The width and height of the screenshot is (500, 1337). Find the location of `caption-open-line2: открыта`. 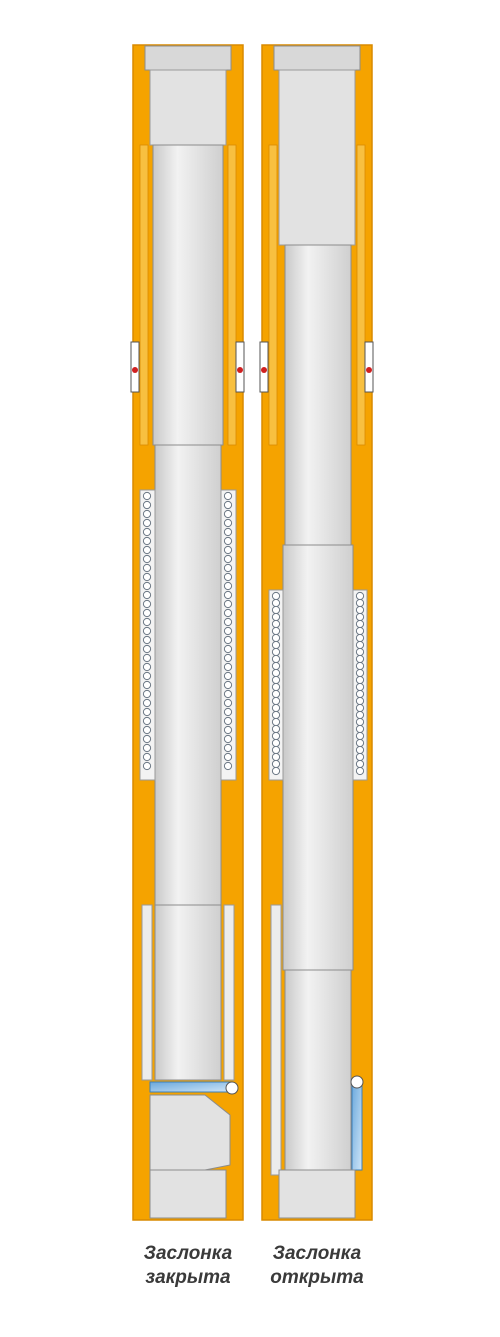

caption-open-line2: открыта is located at coordinates (317, 1277).